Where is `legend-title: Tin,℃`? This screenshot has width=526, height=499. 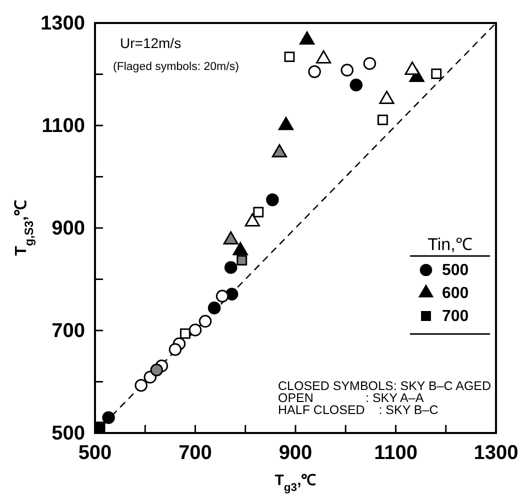
legend-title: Tin,℃ is located at coordinates (450, 244).